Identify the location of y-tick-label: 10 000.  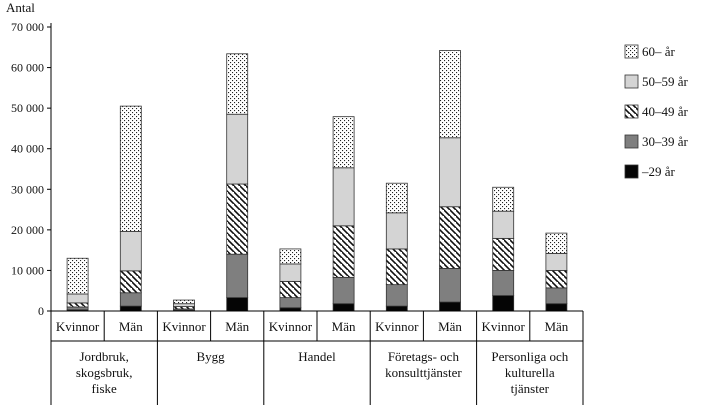
(27, 270).